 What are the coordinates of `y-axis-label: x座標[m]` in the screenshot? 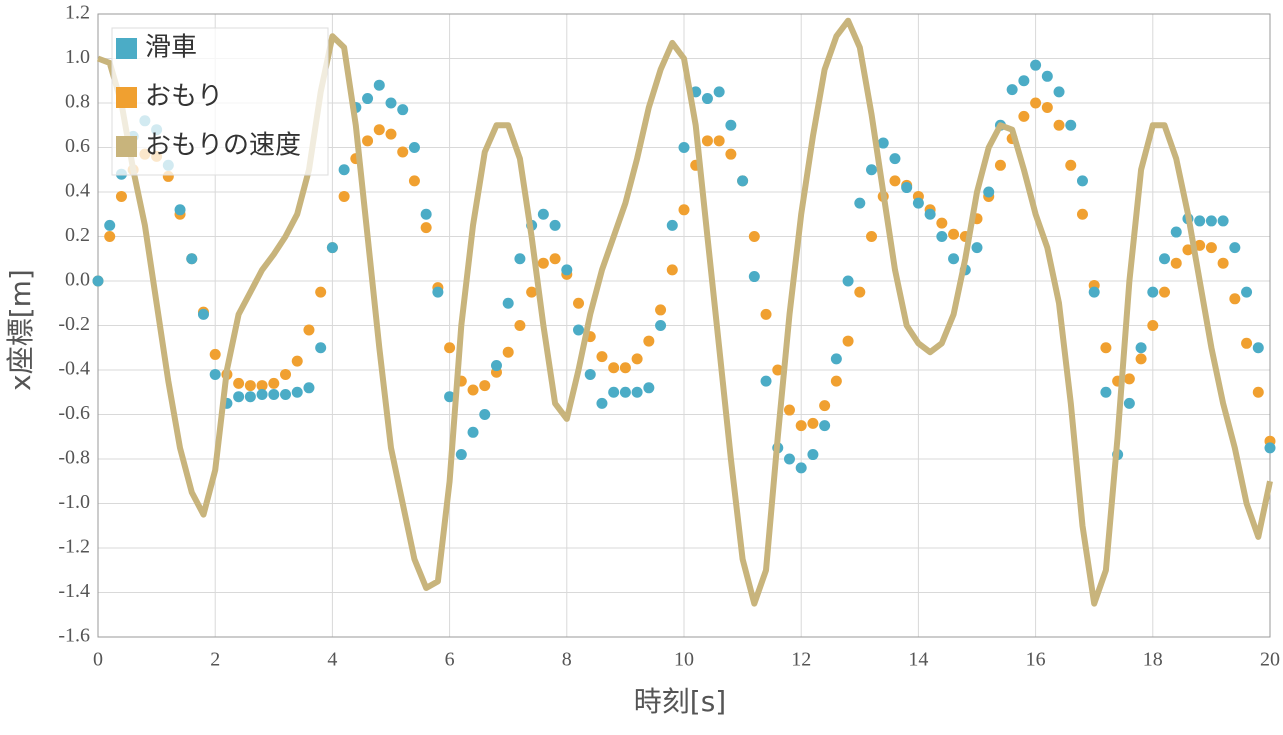 It's located at (20, 330).